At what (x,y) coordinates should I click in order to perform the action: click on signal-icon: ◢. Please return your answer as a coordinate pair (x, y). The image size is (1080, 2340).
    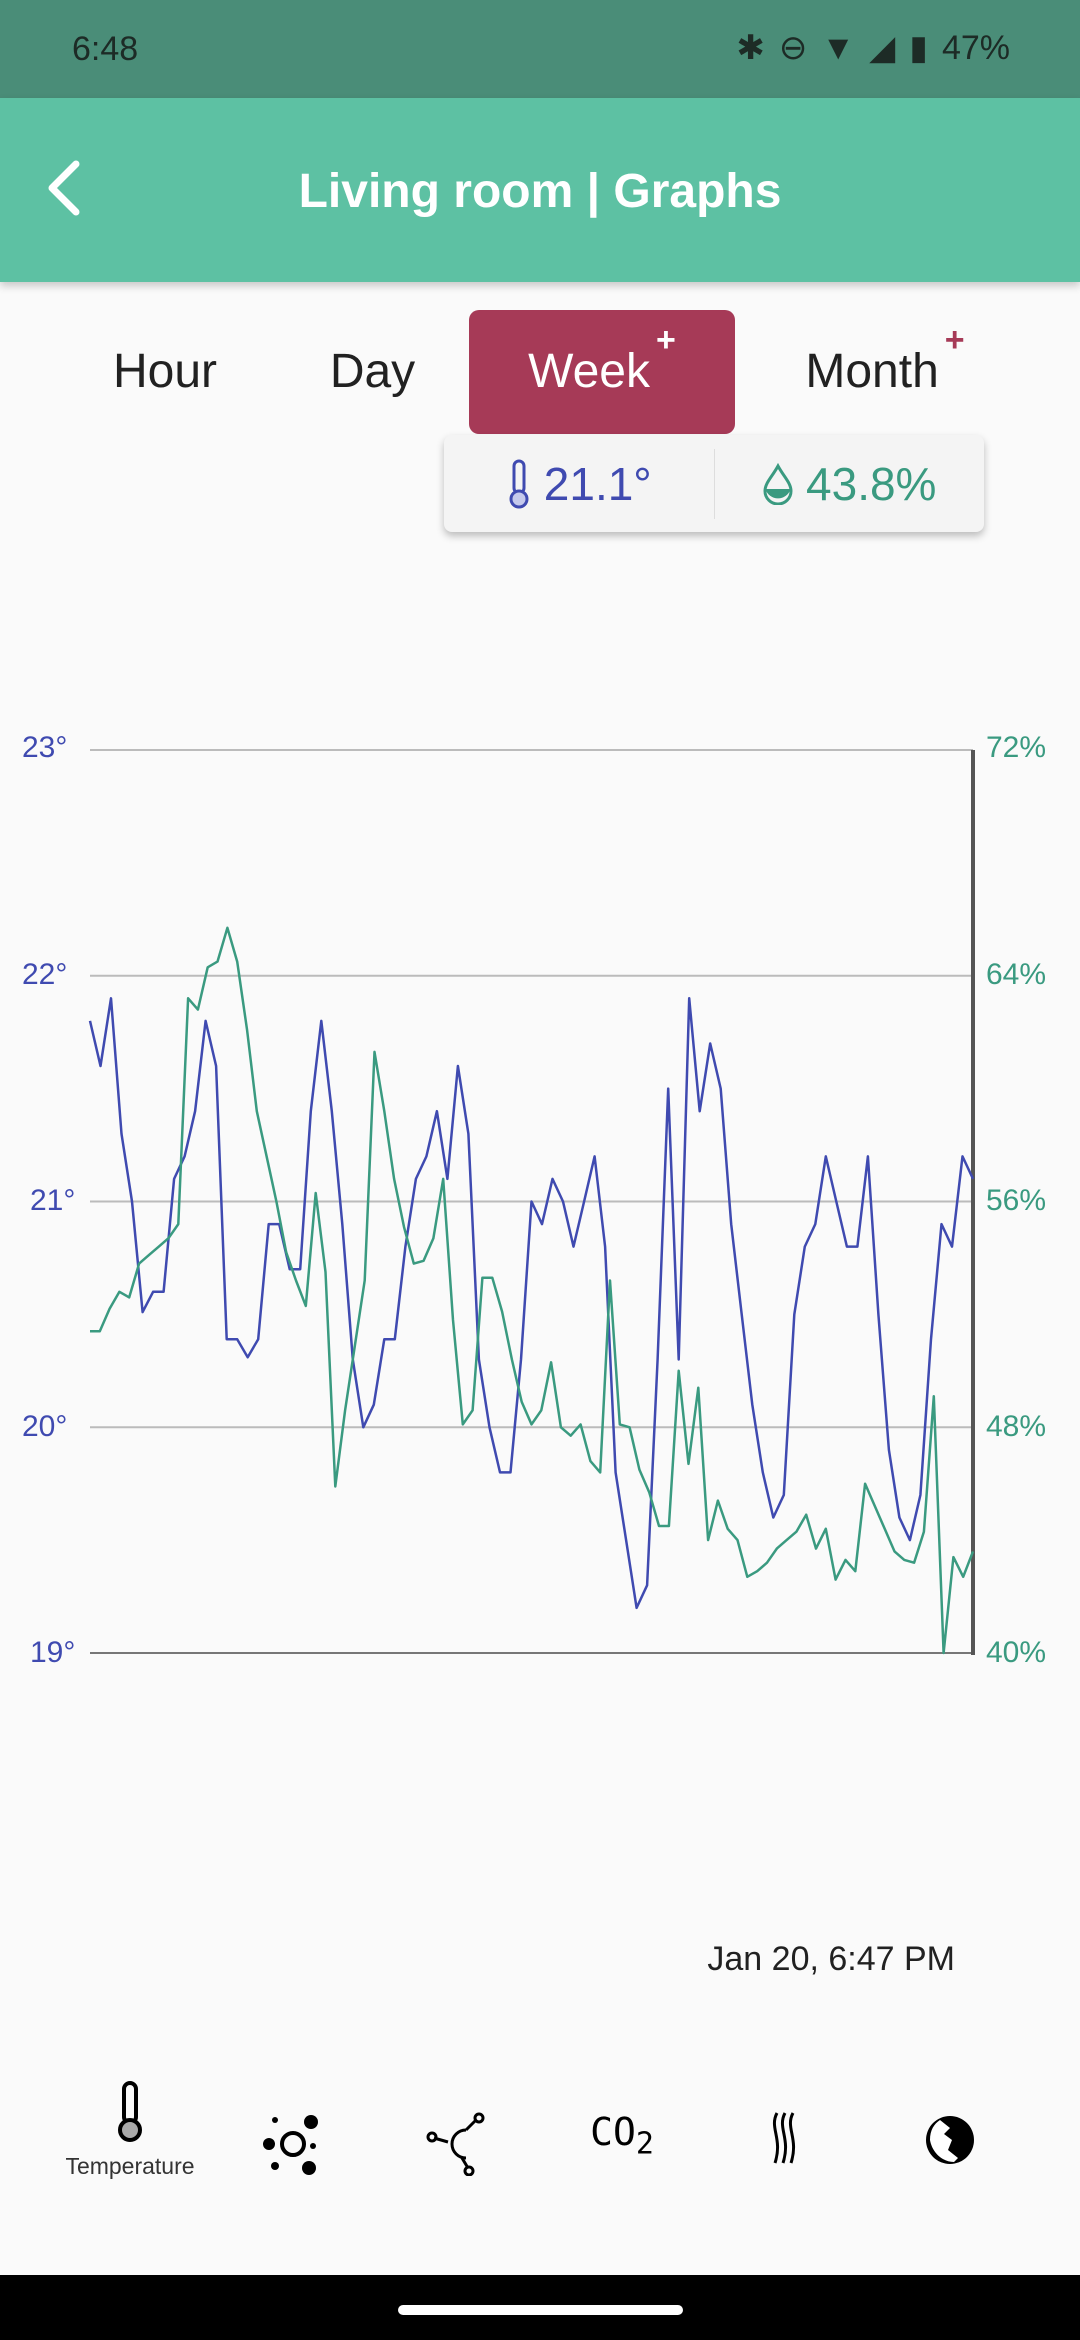
    Looking at the image, I should click on (882, 48).